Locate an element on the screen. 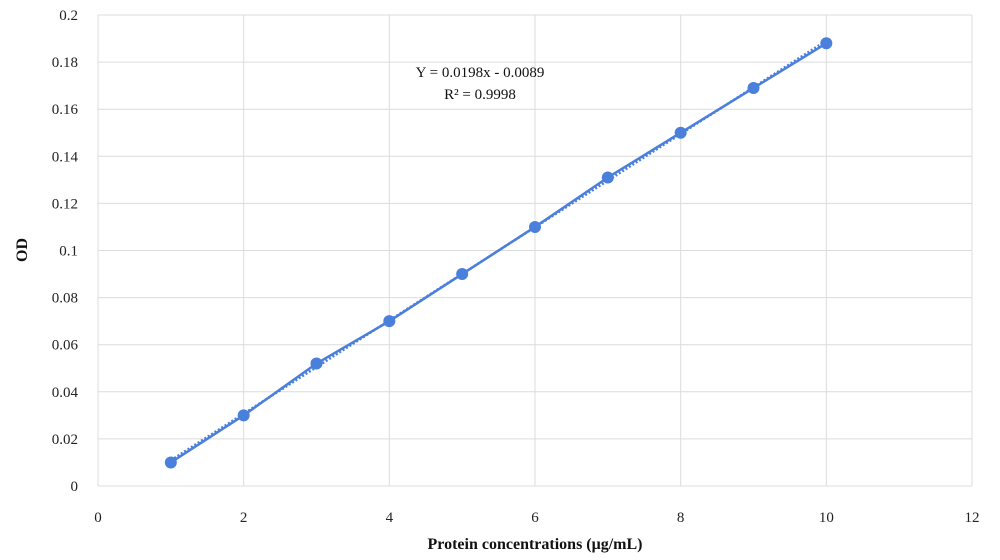  x-axis-title: Protein concentrations (μg/mL) is located at coordinates (535, 544).